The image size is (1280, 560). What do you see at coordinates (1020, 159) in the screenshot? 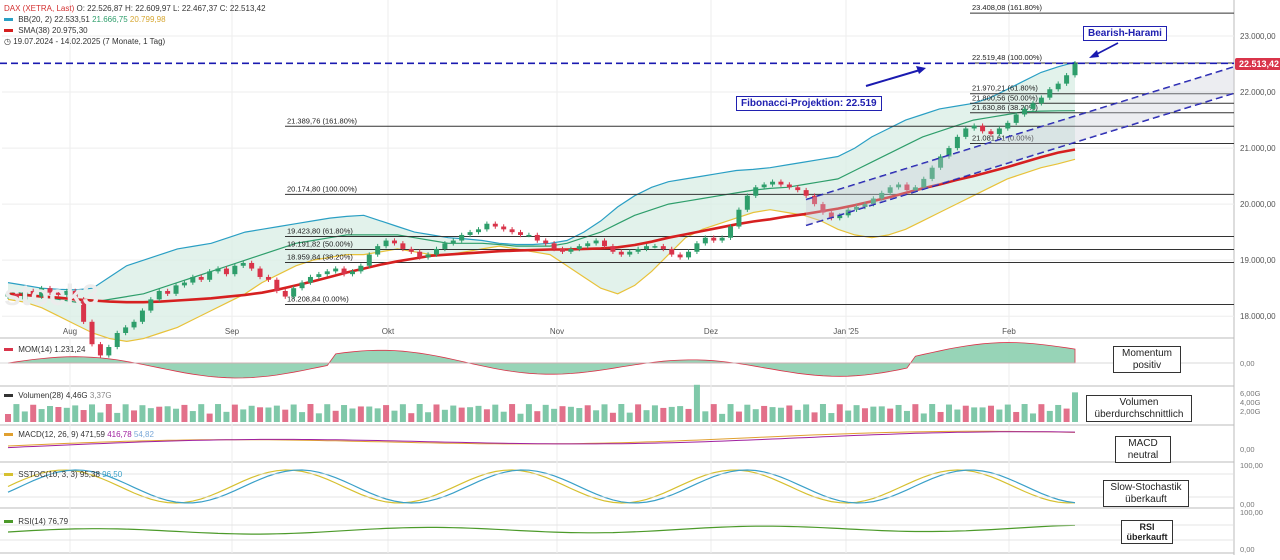
I see `channel-lower-line` at bounding box center [1020, 159].